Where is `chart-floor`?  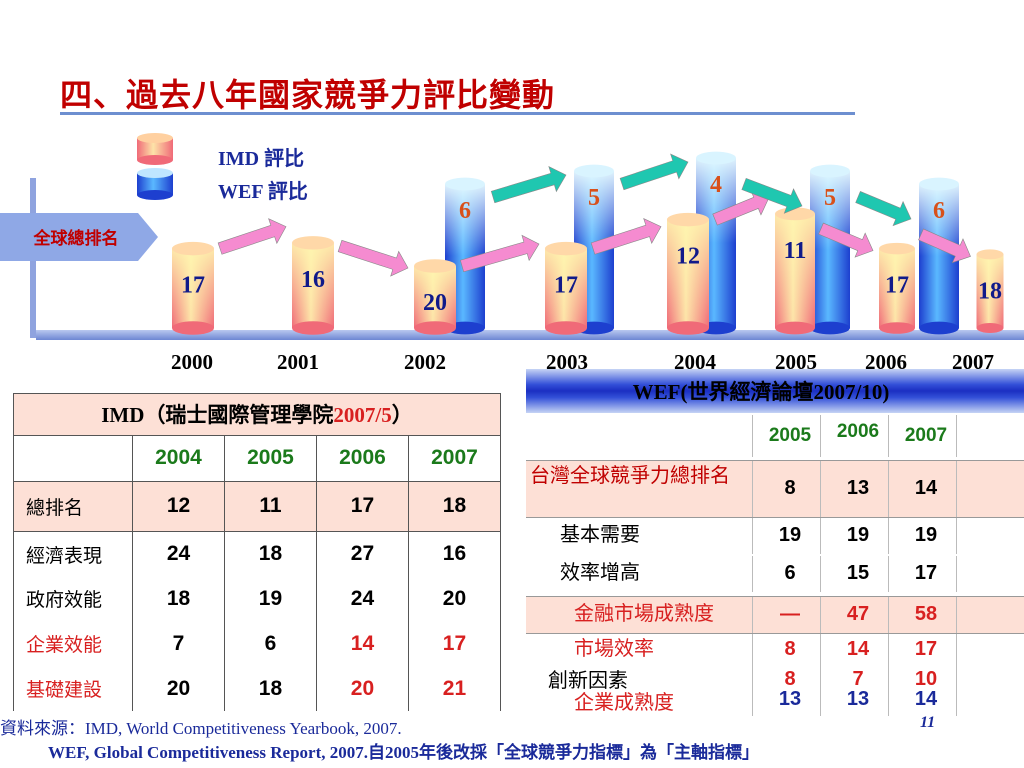 chart-floor is located at coordinates (530, 335).